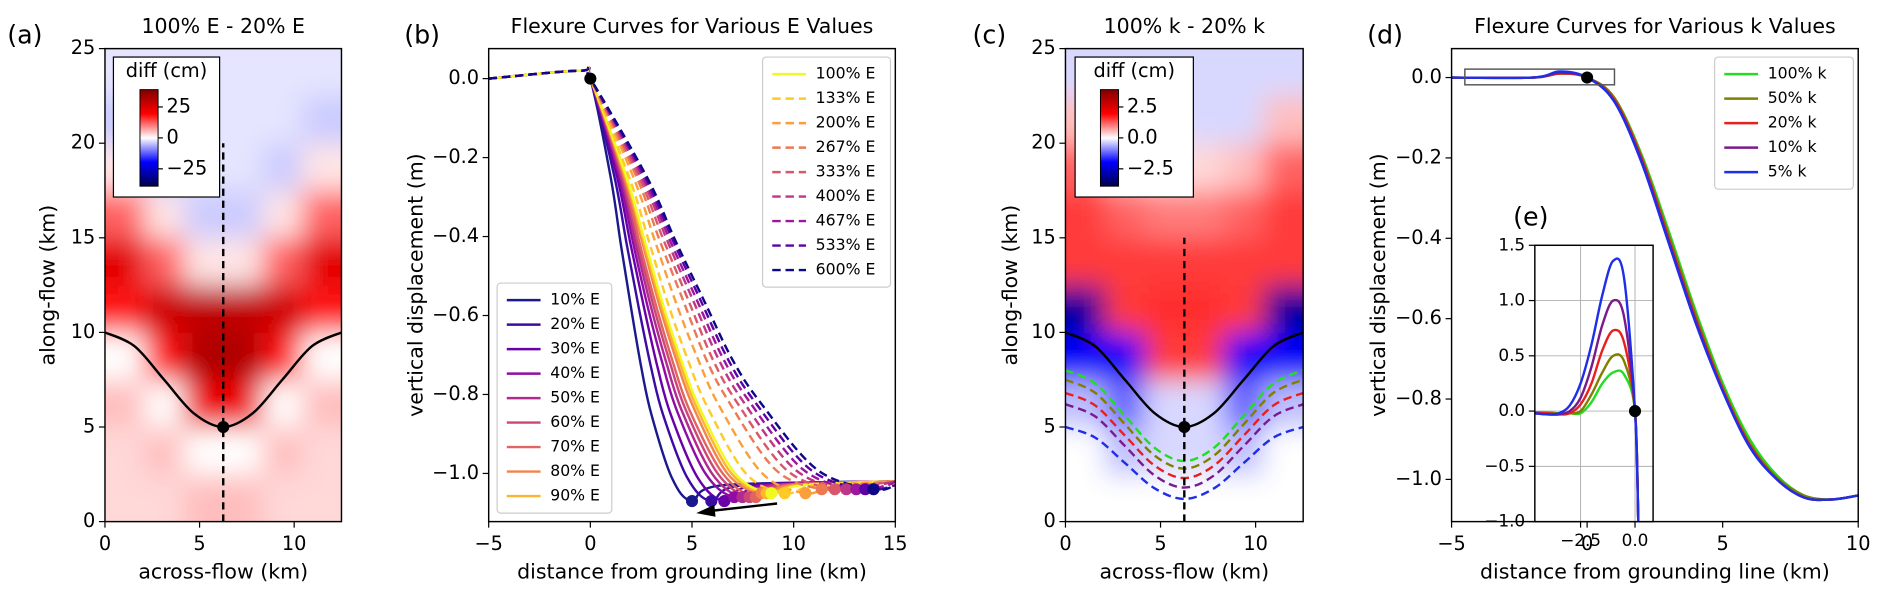 The image size is (1892, 604). What do you see at coordinates (1378, 285) in the screenshot?
I see `y-axis-label: vertical displacement (m)` at bounding box center [1378, 285].